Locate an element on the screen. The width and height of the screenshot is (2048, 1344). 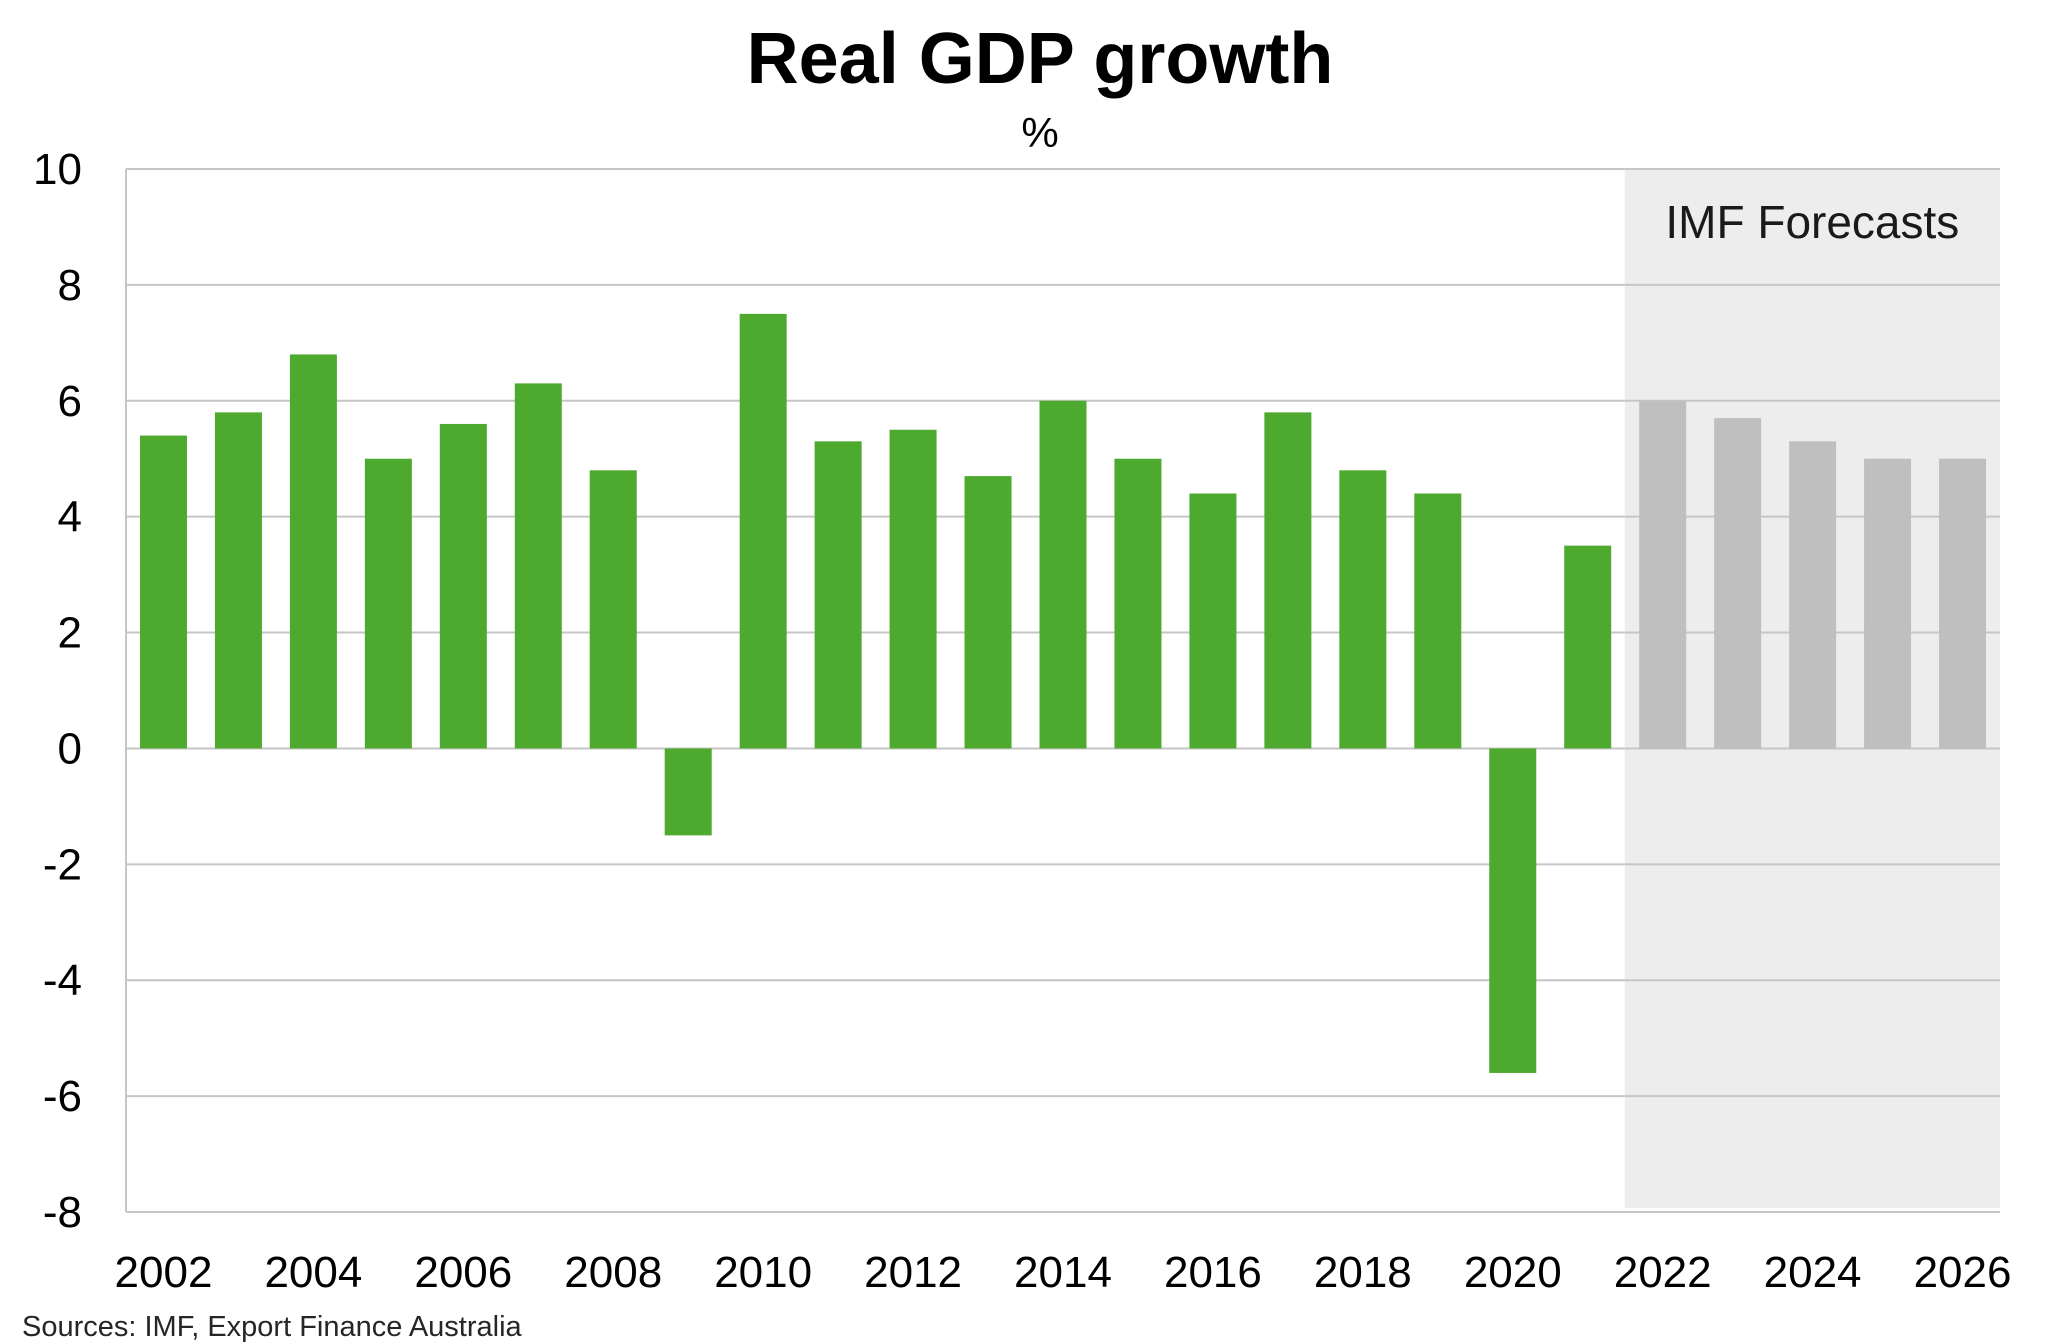
bar-2023 is located at coordinates (1738, 583).